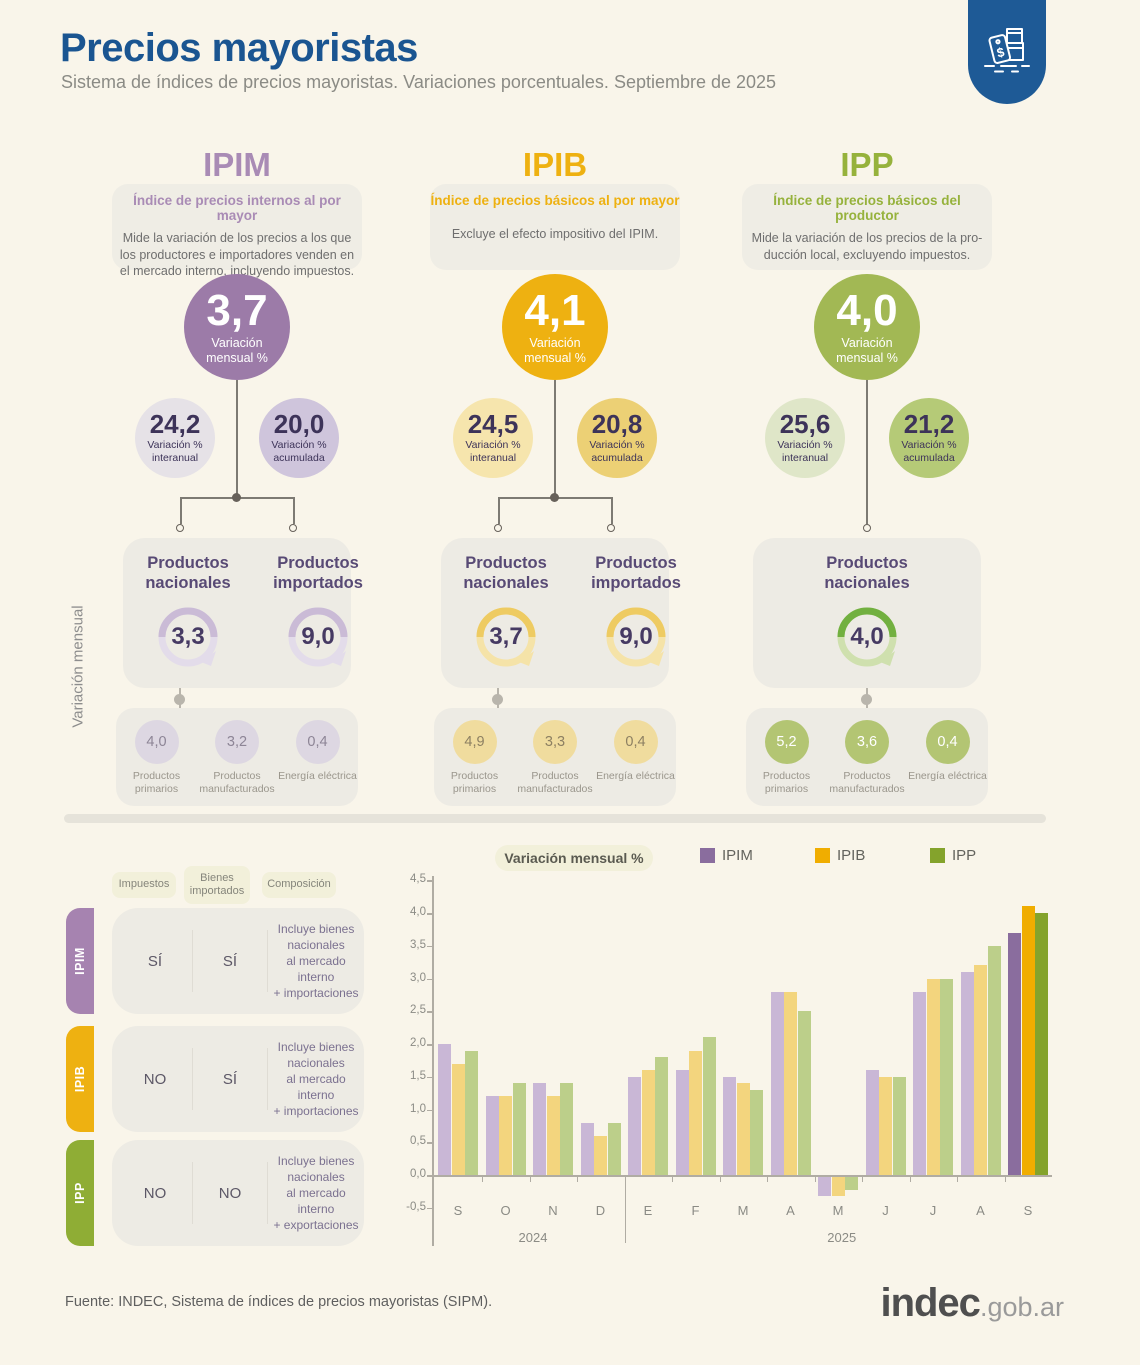  Describe the element at coordinates (786, 782) in the screenshot. I see `breakdown-label: Productos primarios` at that location.